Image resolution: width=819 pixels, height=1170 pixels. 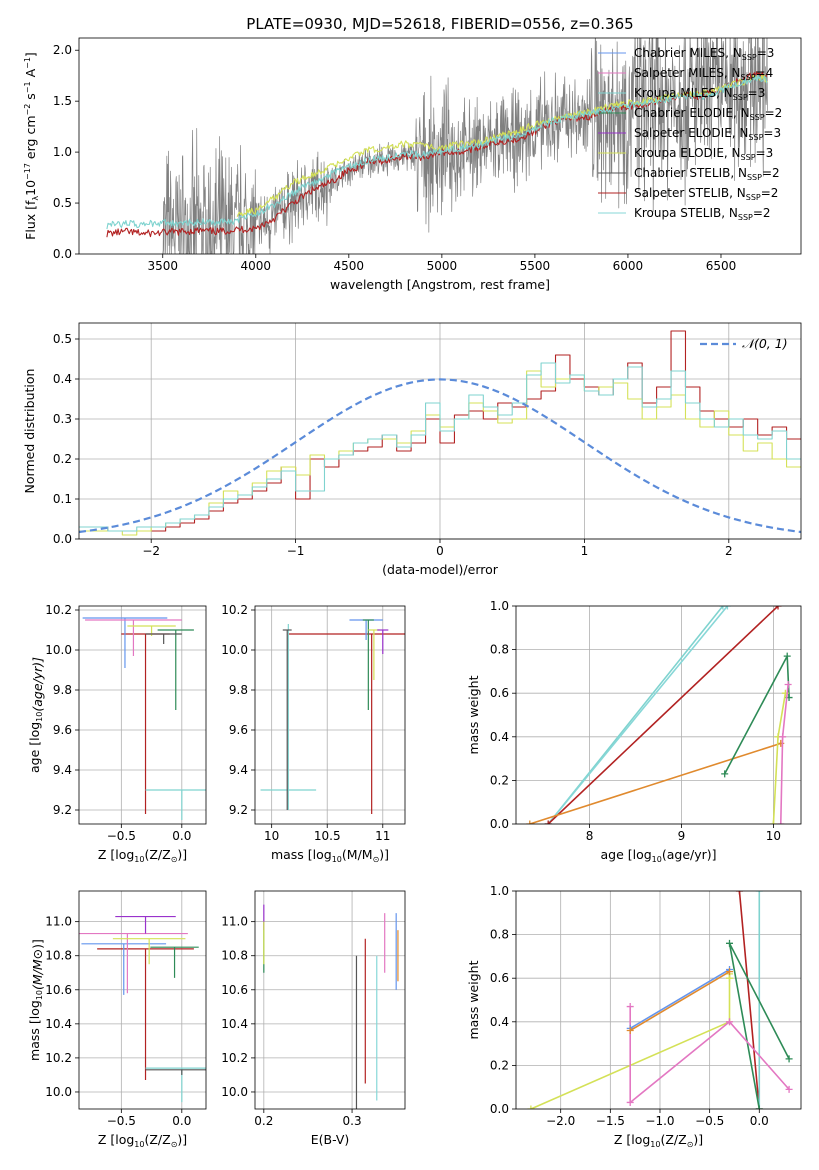 What do you see at coordinates (499, 693) in the screenshot?
I see `y-tick-label: 0.6` at bounding box center [499, 693].